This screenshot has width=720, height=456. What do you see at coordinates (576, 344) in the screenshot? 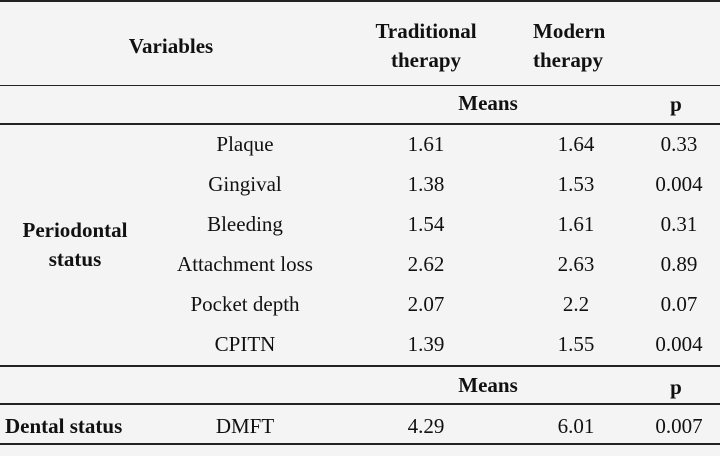
I see `row-modern: 1.55` at bounding box center [576, 344].